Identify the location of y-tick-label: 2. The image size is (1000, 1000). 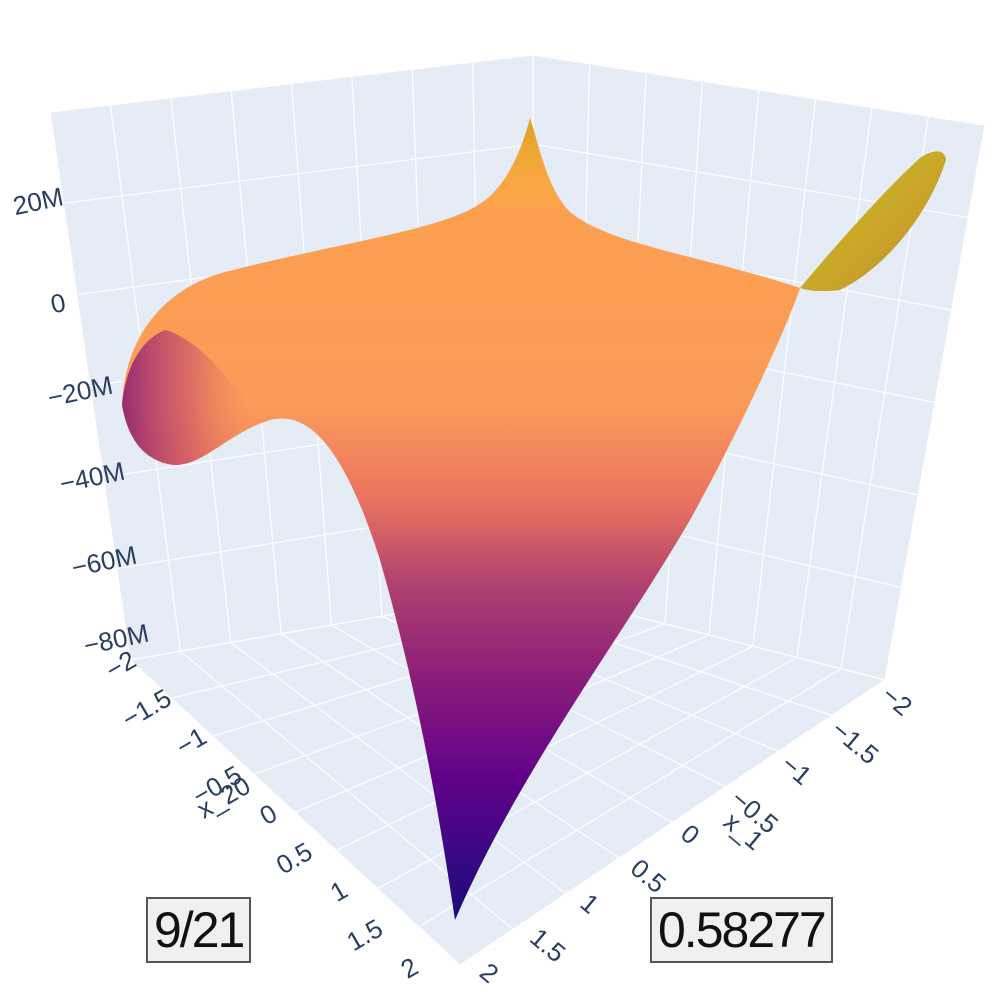
(409, 967).